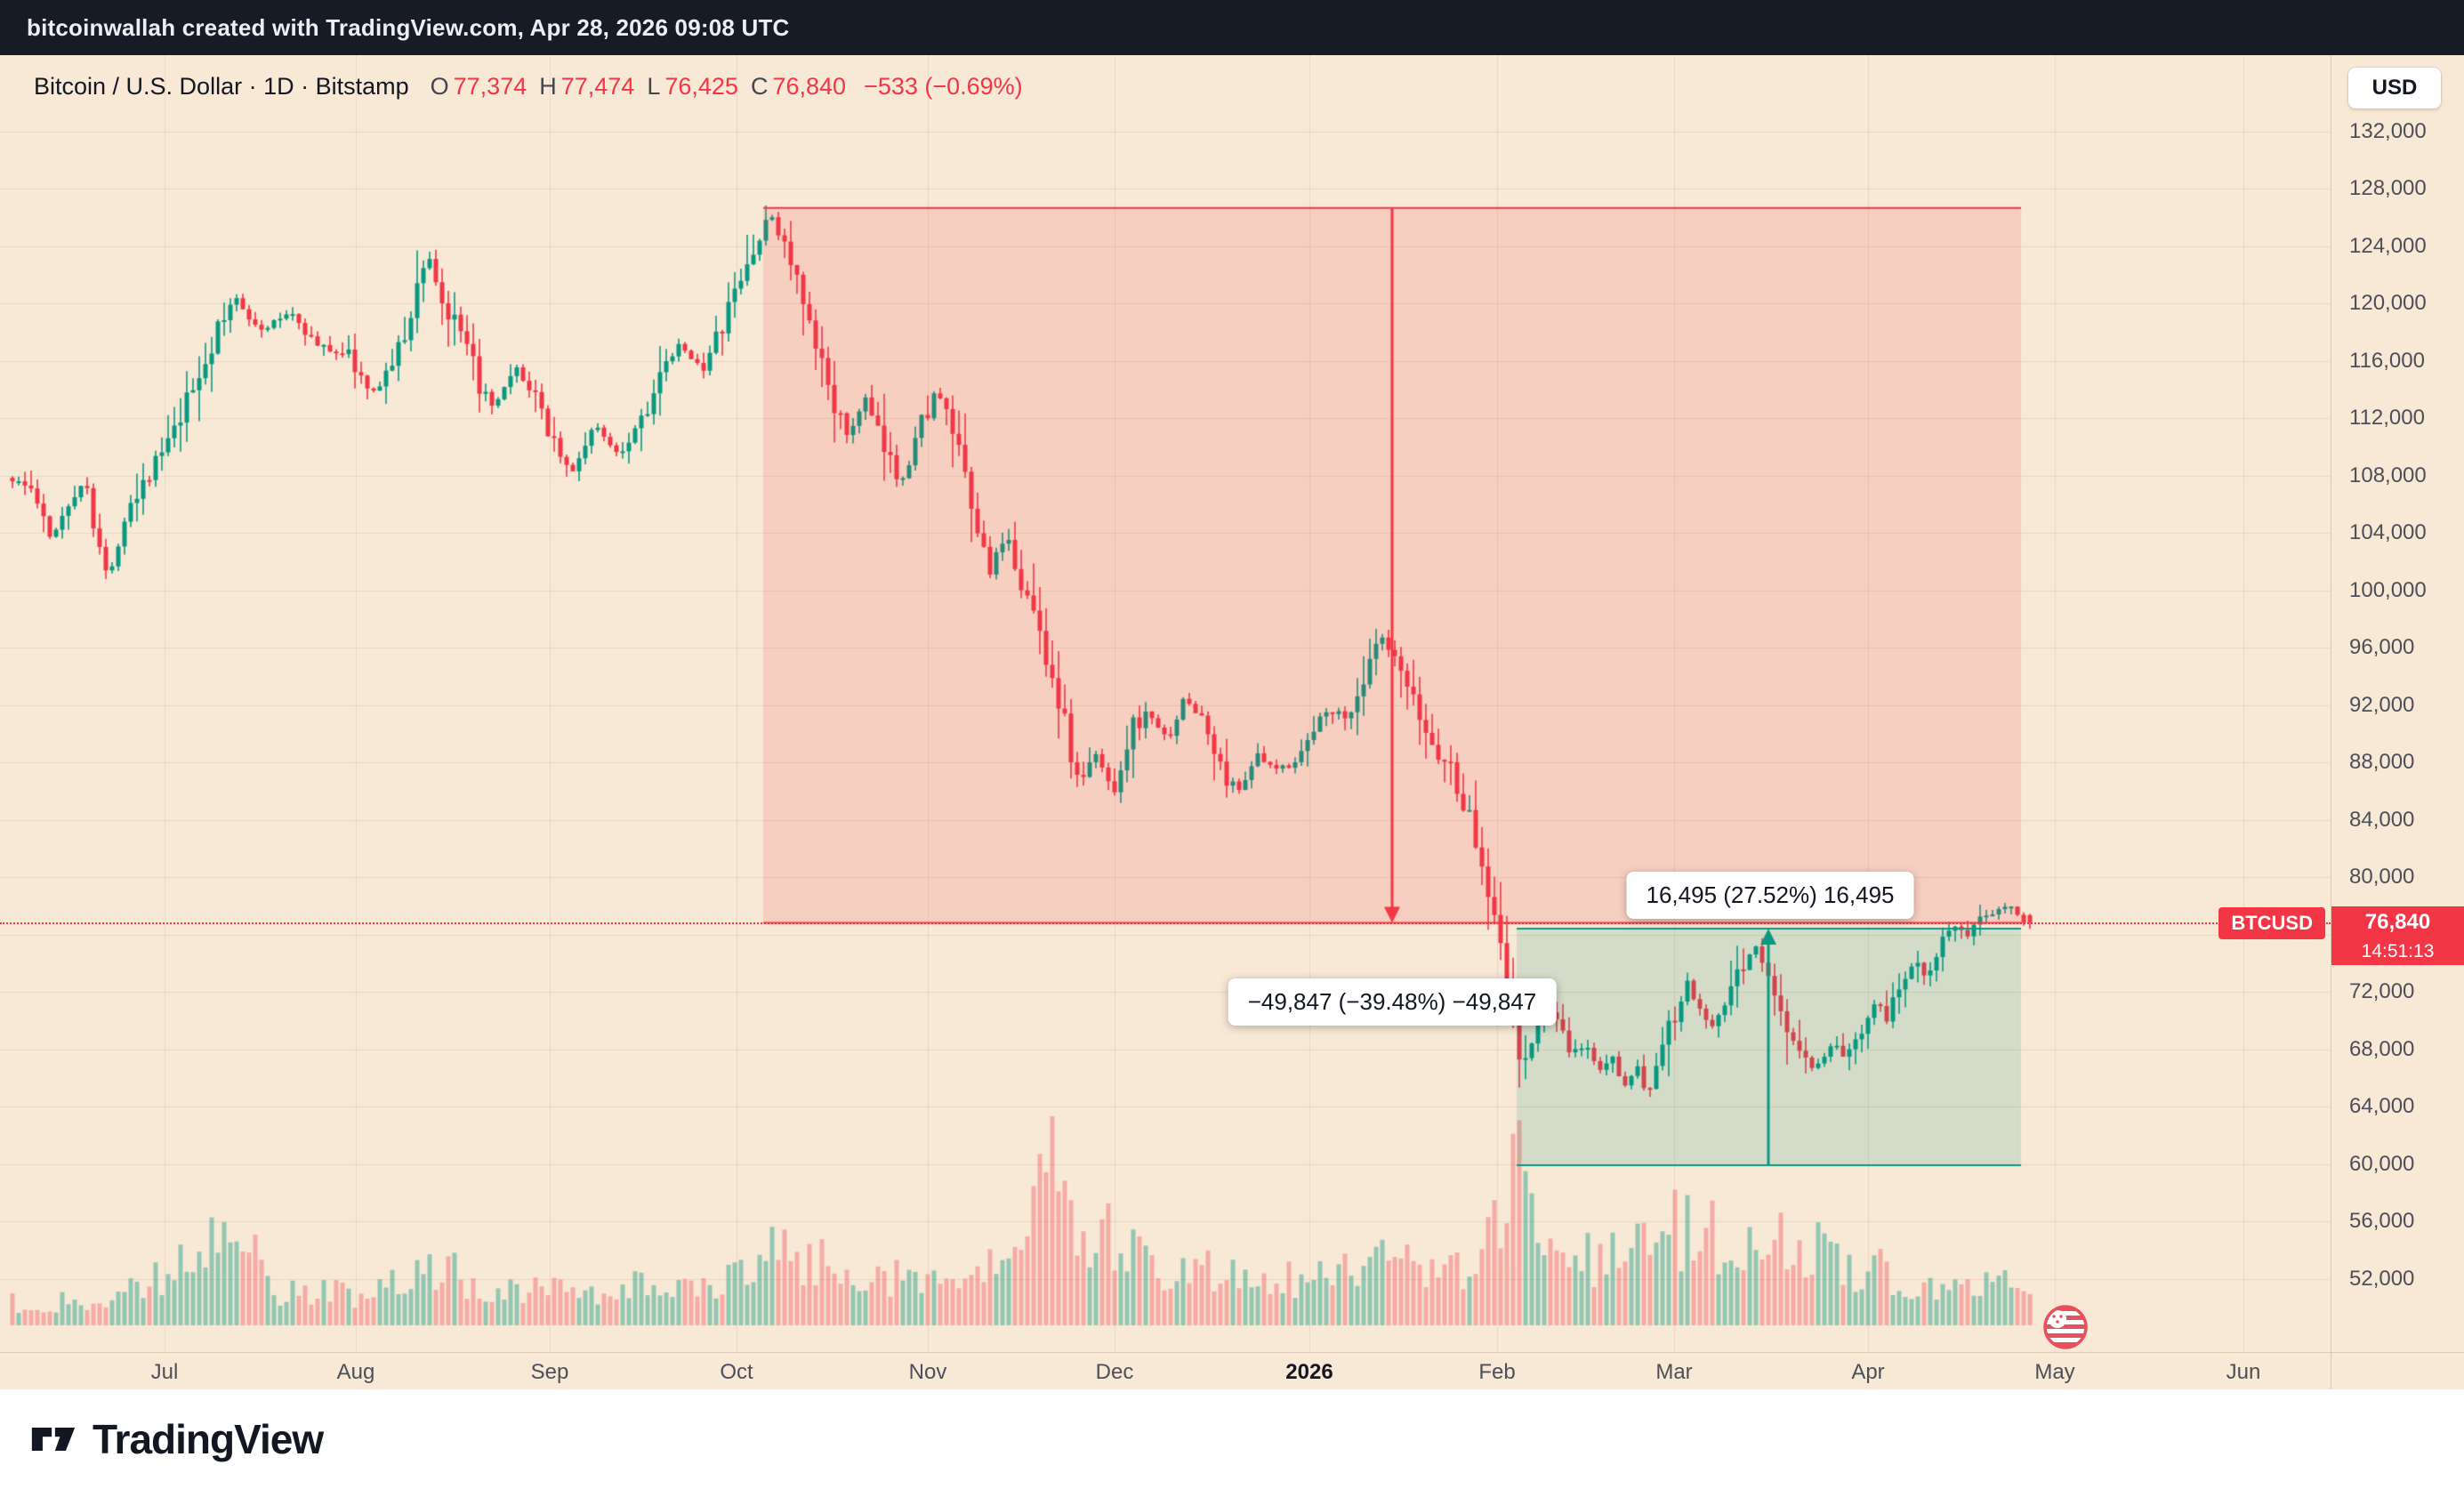 This screenshot has height=1489, width=2464. Describe the element at coordinates (2382, 819) in the screenshot. I see `price-tick-label: 84,000` at that location.